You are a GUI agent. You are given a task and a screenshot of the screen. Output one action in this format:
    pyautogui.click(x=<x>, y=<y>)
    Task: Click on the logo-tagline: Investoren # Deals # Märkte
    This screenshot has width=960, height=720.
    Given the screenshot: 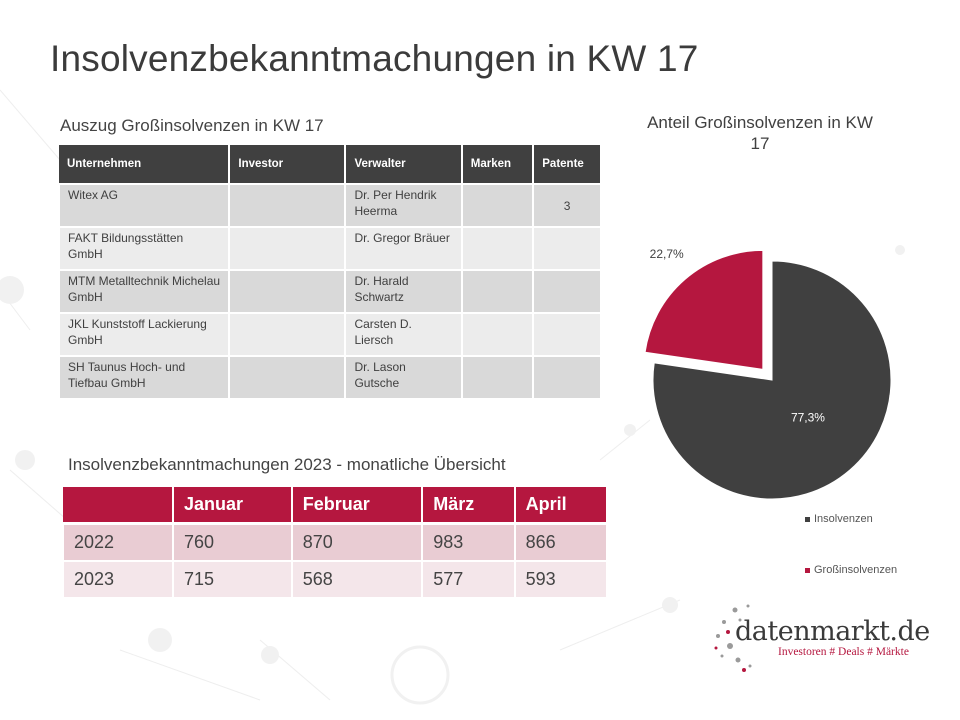 What is the action you would take?
    pyautogui.click(x=843, y=652)
    